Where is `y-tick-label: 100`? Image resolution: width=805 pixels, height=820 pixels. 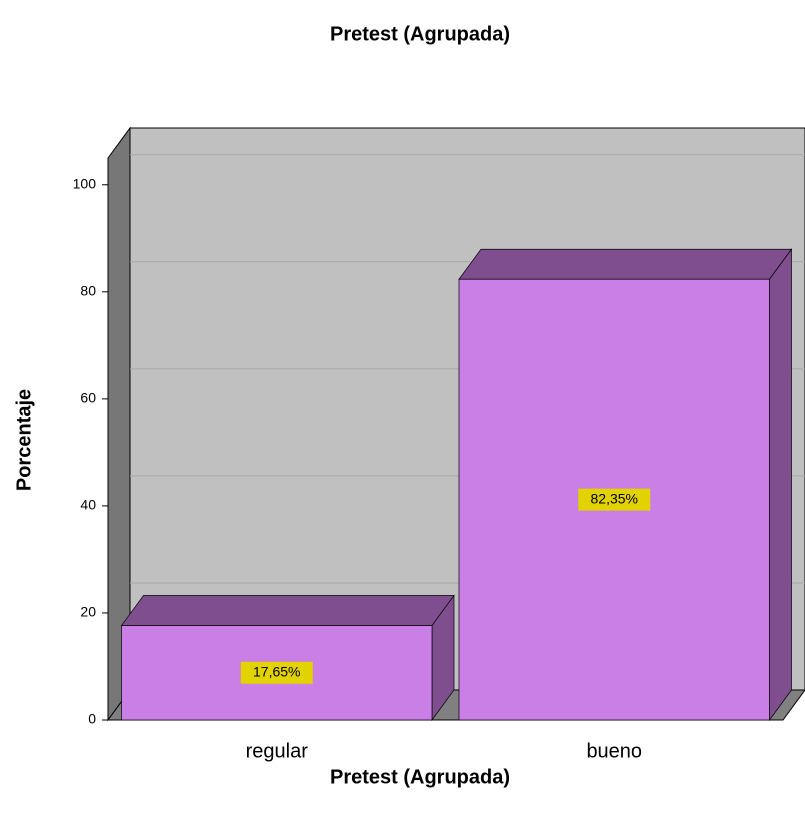
y-tick-label: 100 is located at coordinates (85, 183).